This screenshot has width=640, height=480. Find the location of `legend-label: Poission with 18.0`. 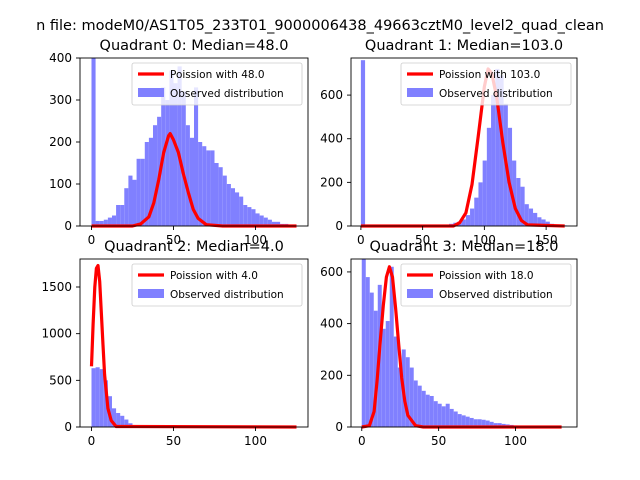

legend-label: Poission with 18.0 is located at coordinates (486, 276).